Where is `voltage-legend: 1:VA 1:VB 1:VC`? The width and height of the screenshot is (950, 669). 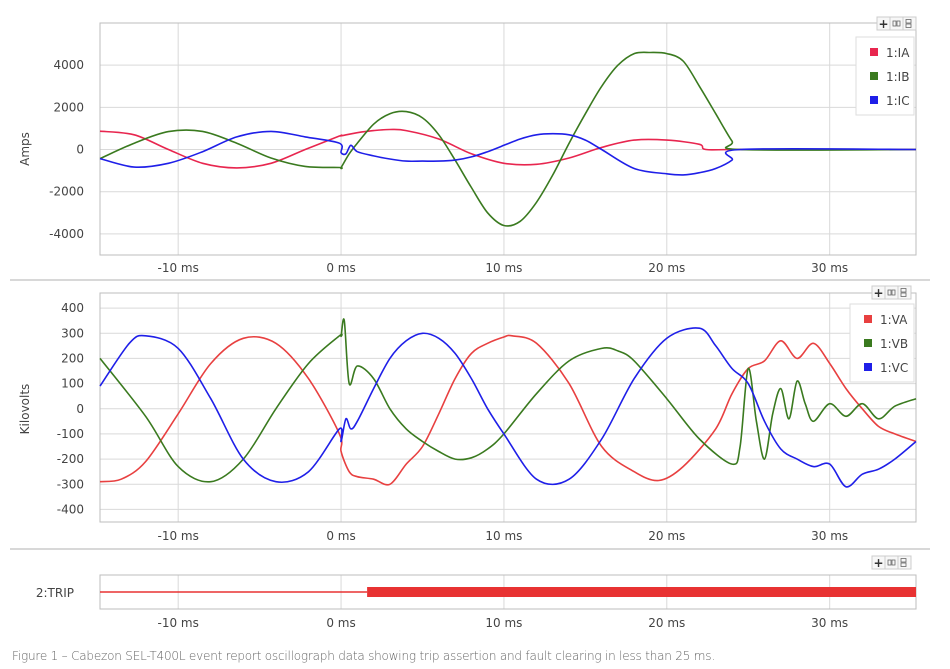
voltage-legend: 1:VA 1:VB 1:VC is located at coordinates (882, 343).